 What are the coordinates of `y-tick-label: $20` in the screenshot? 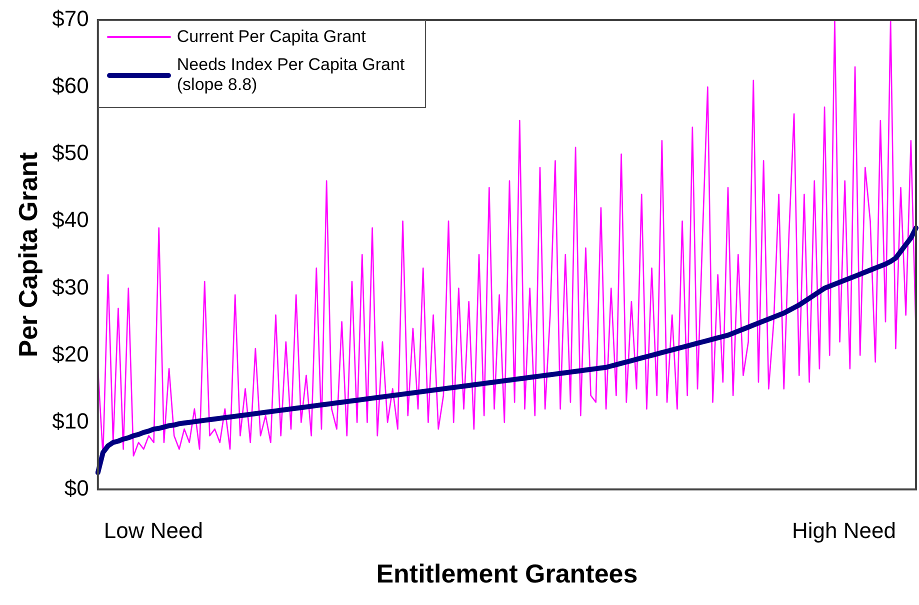 It's located at (70, 353).